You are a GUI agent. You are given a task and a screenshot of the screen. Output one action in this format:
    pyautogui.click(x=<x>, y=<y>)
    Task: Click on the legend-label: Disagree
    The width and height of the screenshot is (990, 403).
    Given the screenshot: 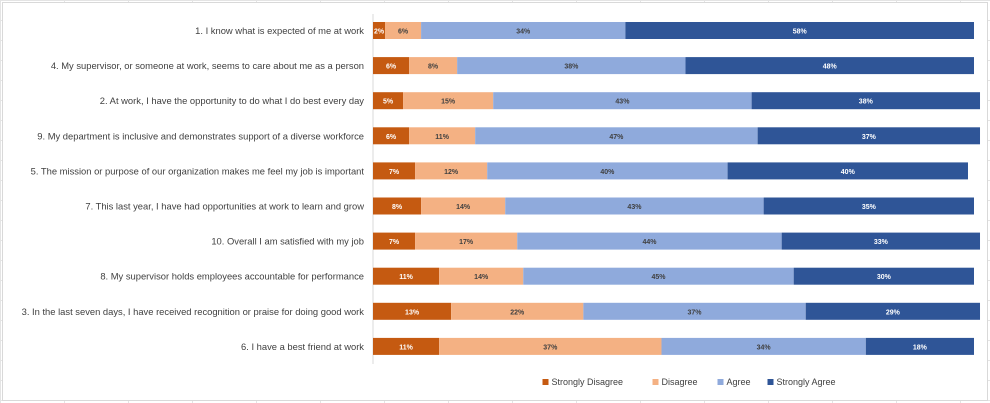 What is the action you would take?
    pyautogui.click(x=680, y=382)
    